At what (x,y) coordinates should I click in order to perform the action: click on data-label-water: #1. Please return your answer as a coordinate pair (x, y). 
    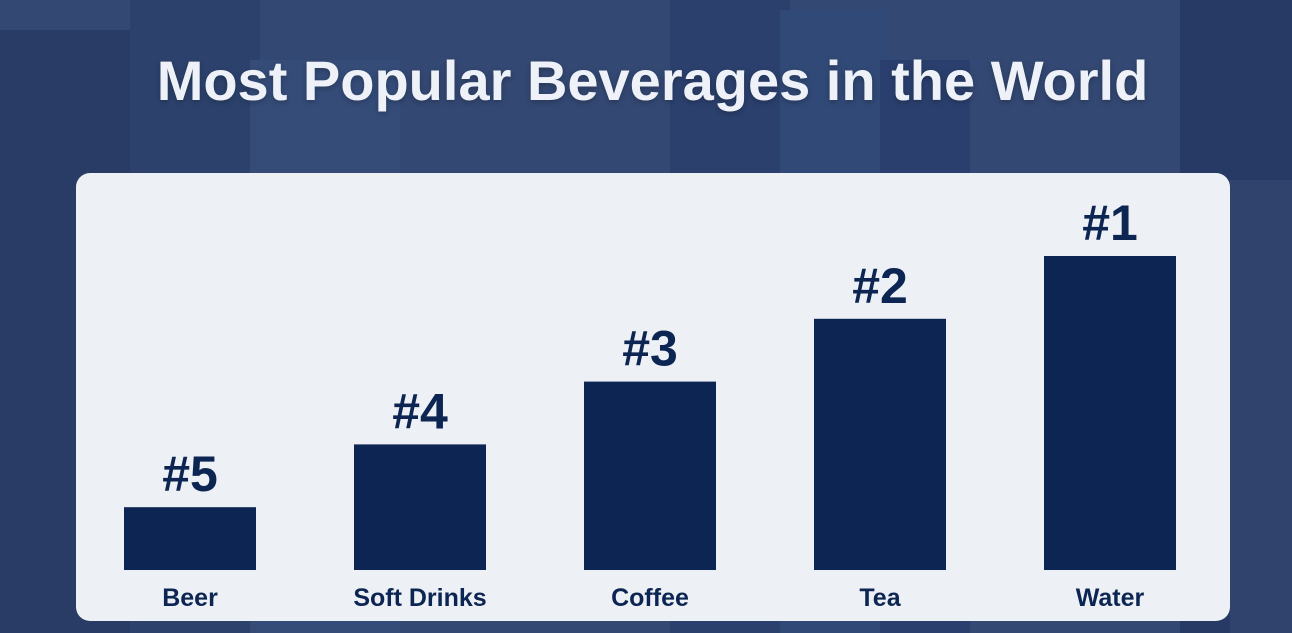
    Looking at the image, I should click on (1110, 223).